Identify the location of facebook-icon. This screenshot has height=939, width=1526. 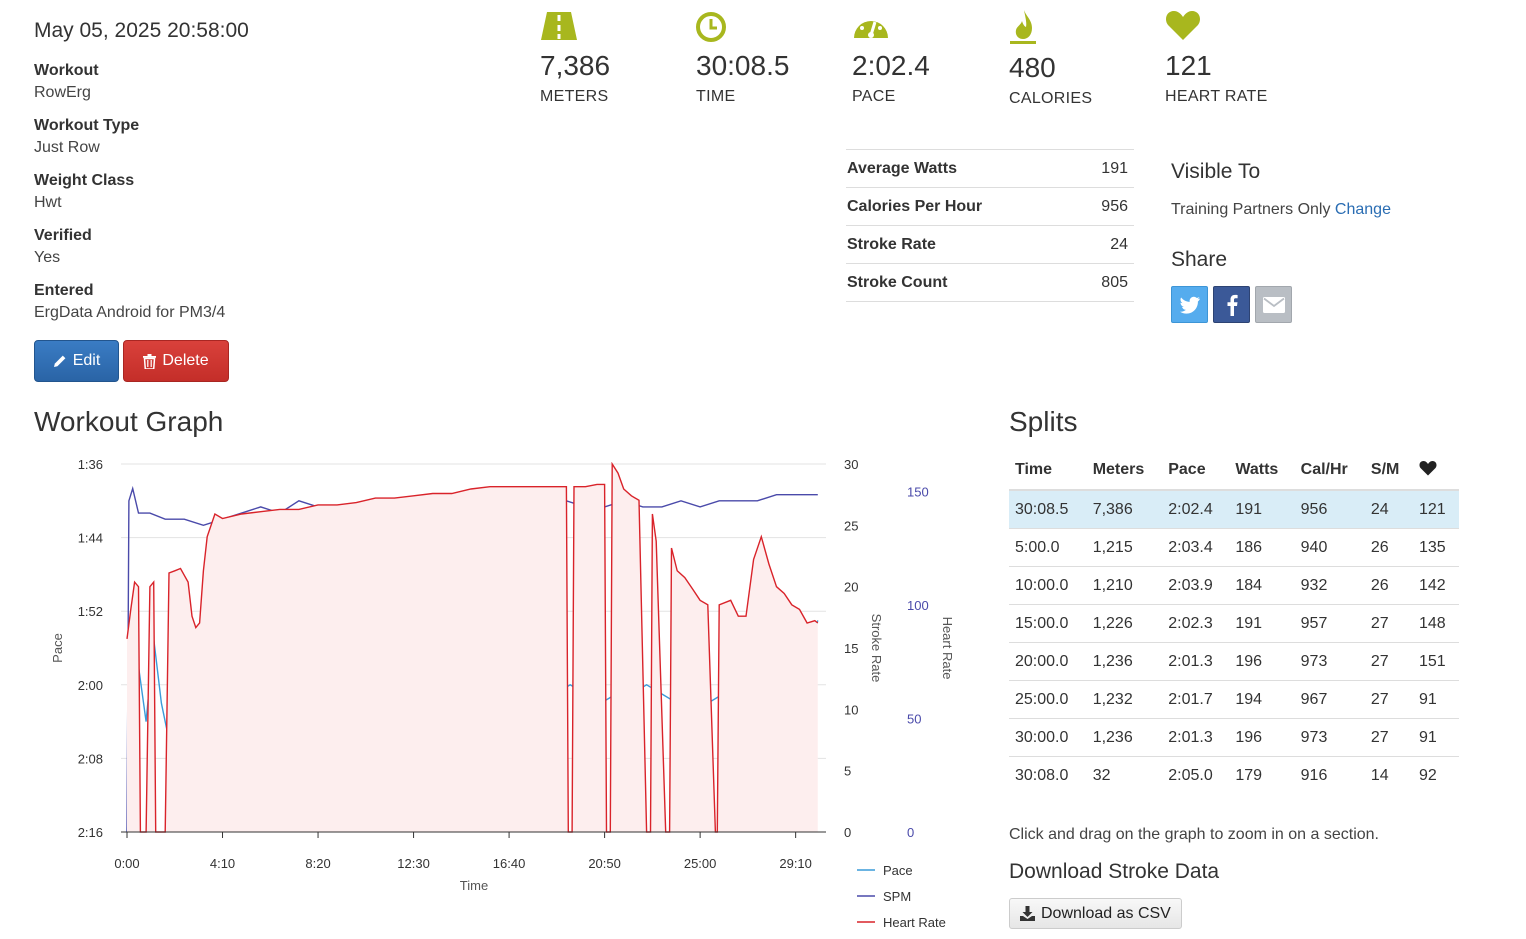
(1232, 305).